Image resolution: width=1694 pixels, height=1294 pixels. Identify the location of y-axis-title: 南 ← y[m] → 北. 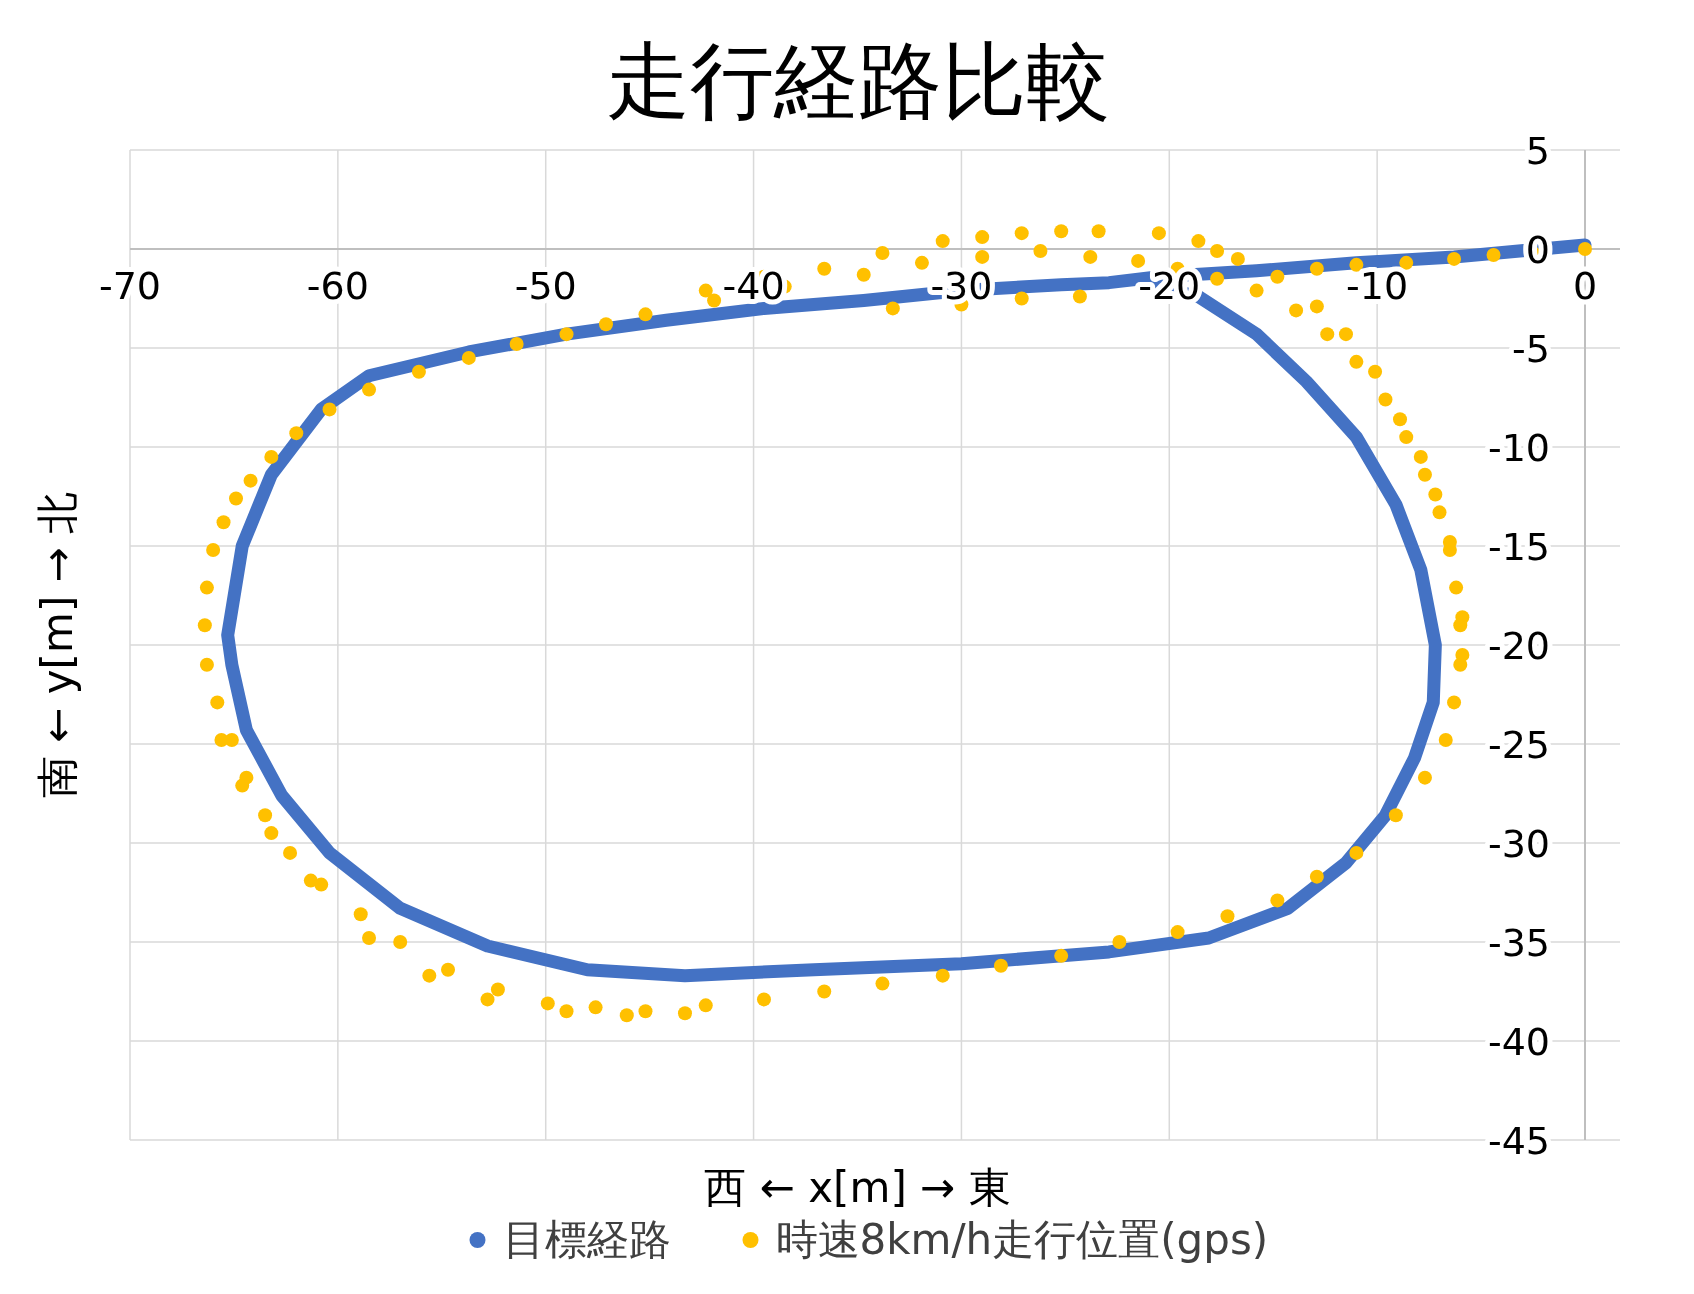
(57, 645).